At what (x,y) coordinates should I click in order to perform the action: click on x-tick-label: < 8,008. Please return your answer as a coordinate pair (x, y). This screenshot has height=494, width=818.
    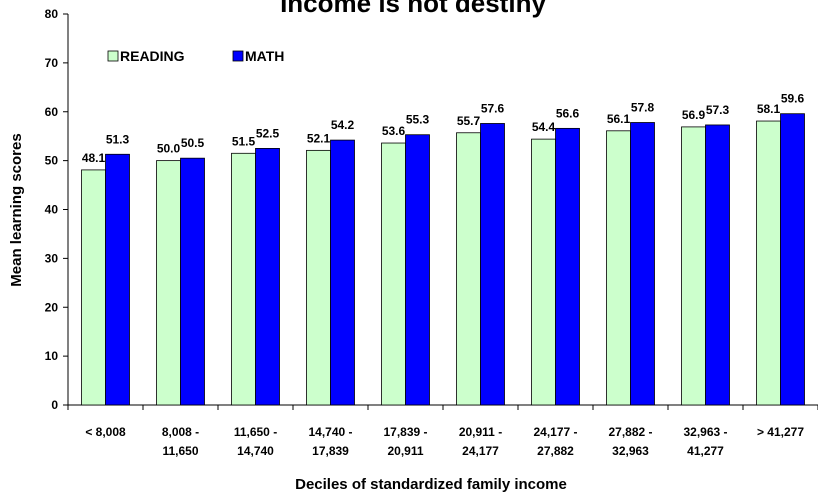
    Looking at the image, I should click on (105, 432).